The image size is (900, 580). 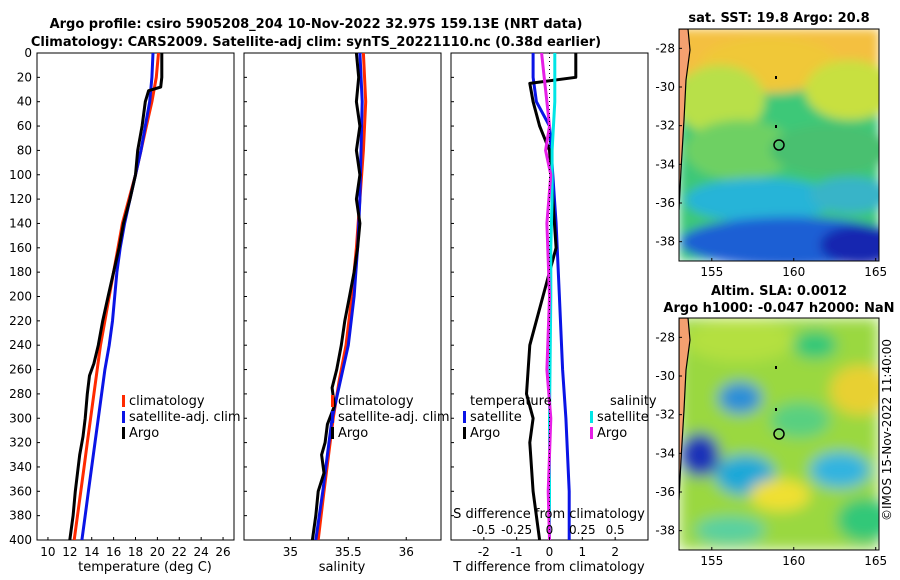 I want to click on depth-tick-label: 280, so click(x=20, y=394).